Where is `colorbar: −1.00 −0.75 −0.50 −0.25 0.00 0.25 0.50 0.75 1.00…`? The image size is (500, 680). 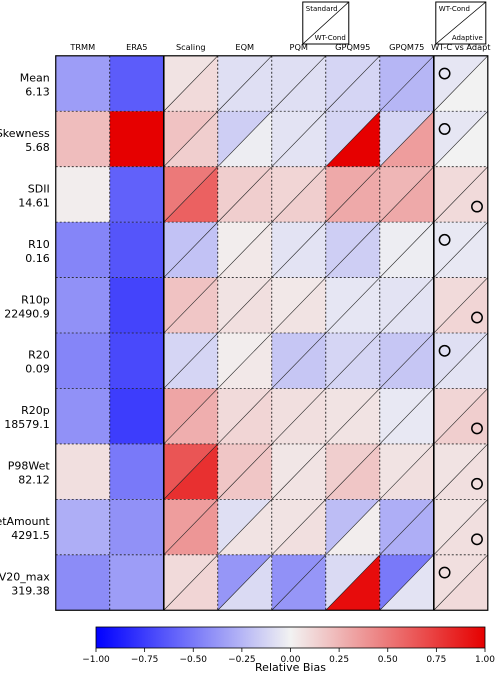 colorbar: −1.00 −0.75 −0.50 −0.25 0.00 0.25 0.50 0.75 1.00… is located at coordinates (288, 650).